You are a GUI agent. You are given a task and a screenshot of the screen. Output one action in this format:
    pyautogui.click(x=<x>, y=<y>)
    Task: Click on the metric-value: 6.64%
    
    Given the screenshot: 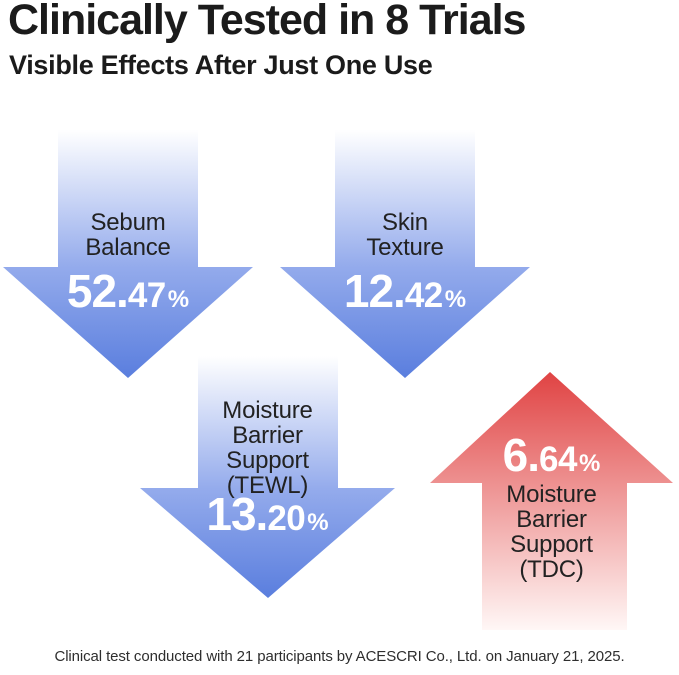 What is the action you would take?
    pyautogui.click(x=551, y=455)
    